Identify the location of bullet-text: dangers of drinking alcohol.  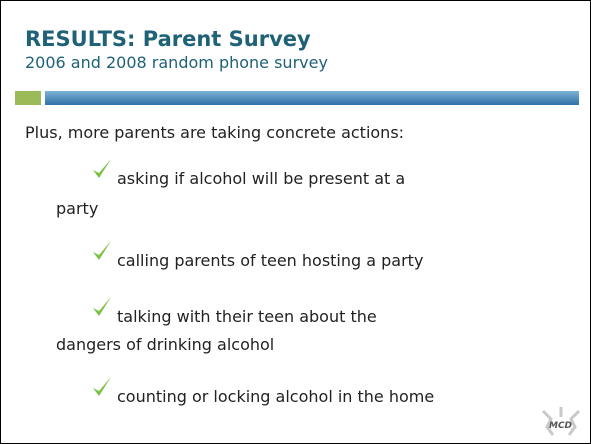
(165, 344).